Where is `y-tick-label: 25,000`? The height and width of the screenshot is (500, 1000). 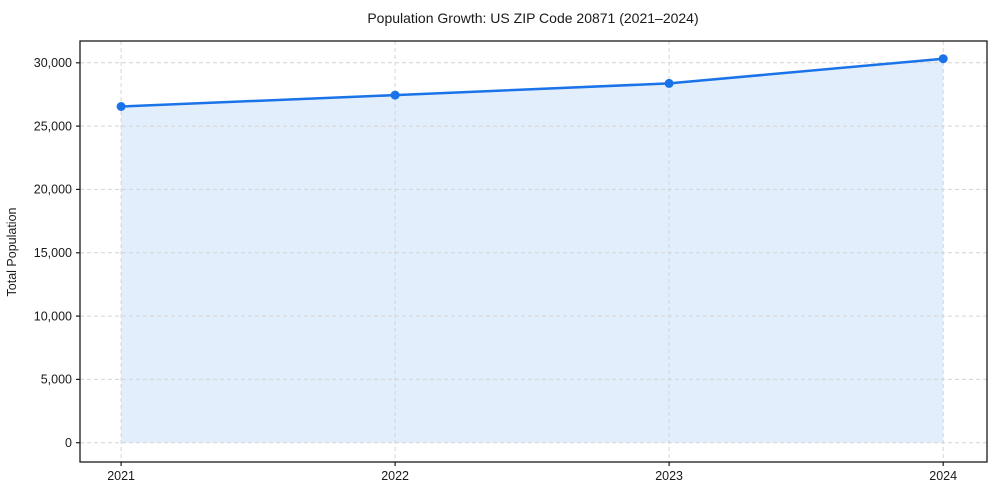
y-tick-label: 25,000 is located at coordinates (53, 126).